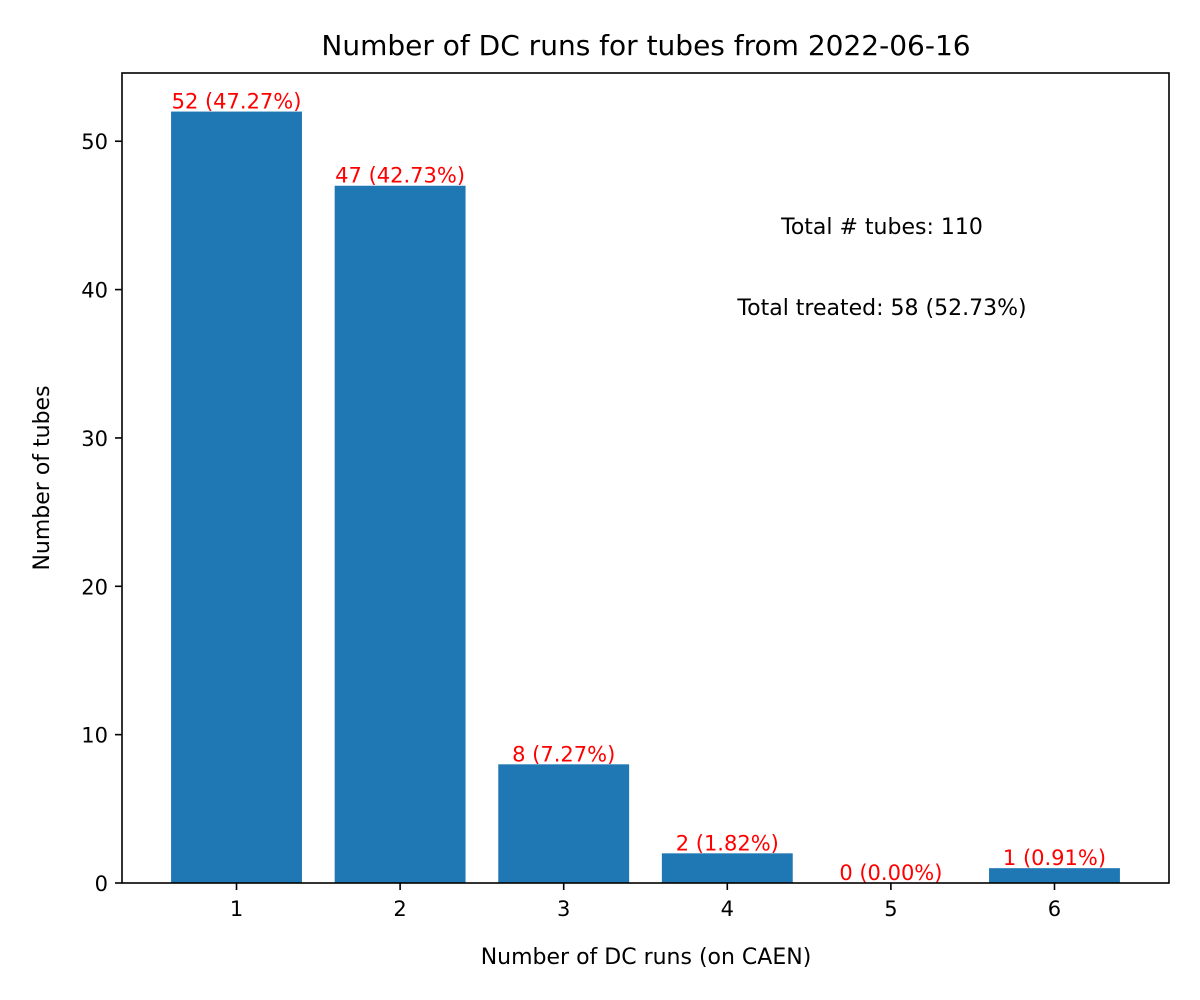  What do you see at coordinates (101, 513) in the screenshot?
I see `y-axis-ticks: 0 10 20 30 40 50` at bounding box center [101, 513].